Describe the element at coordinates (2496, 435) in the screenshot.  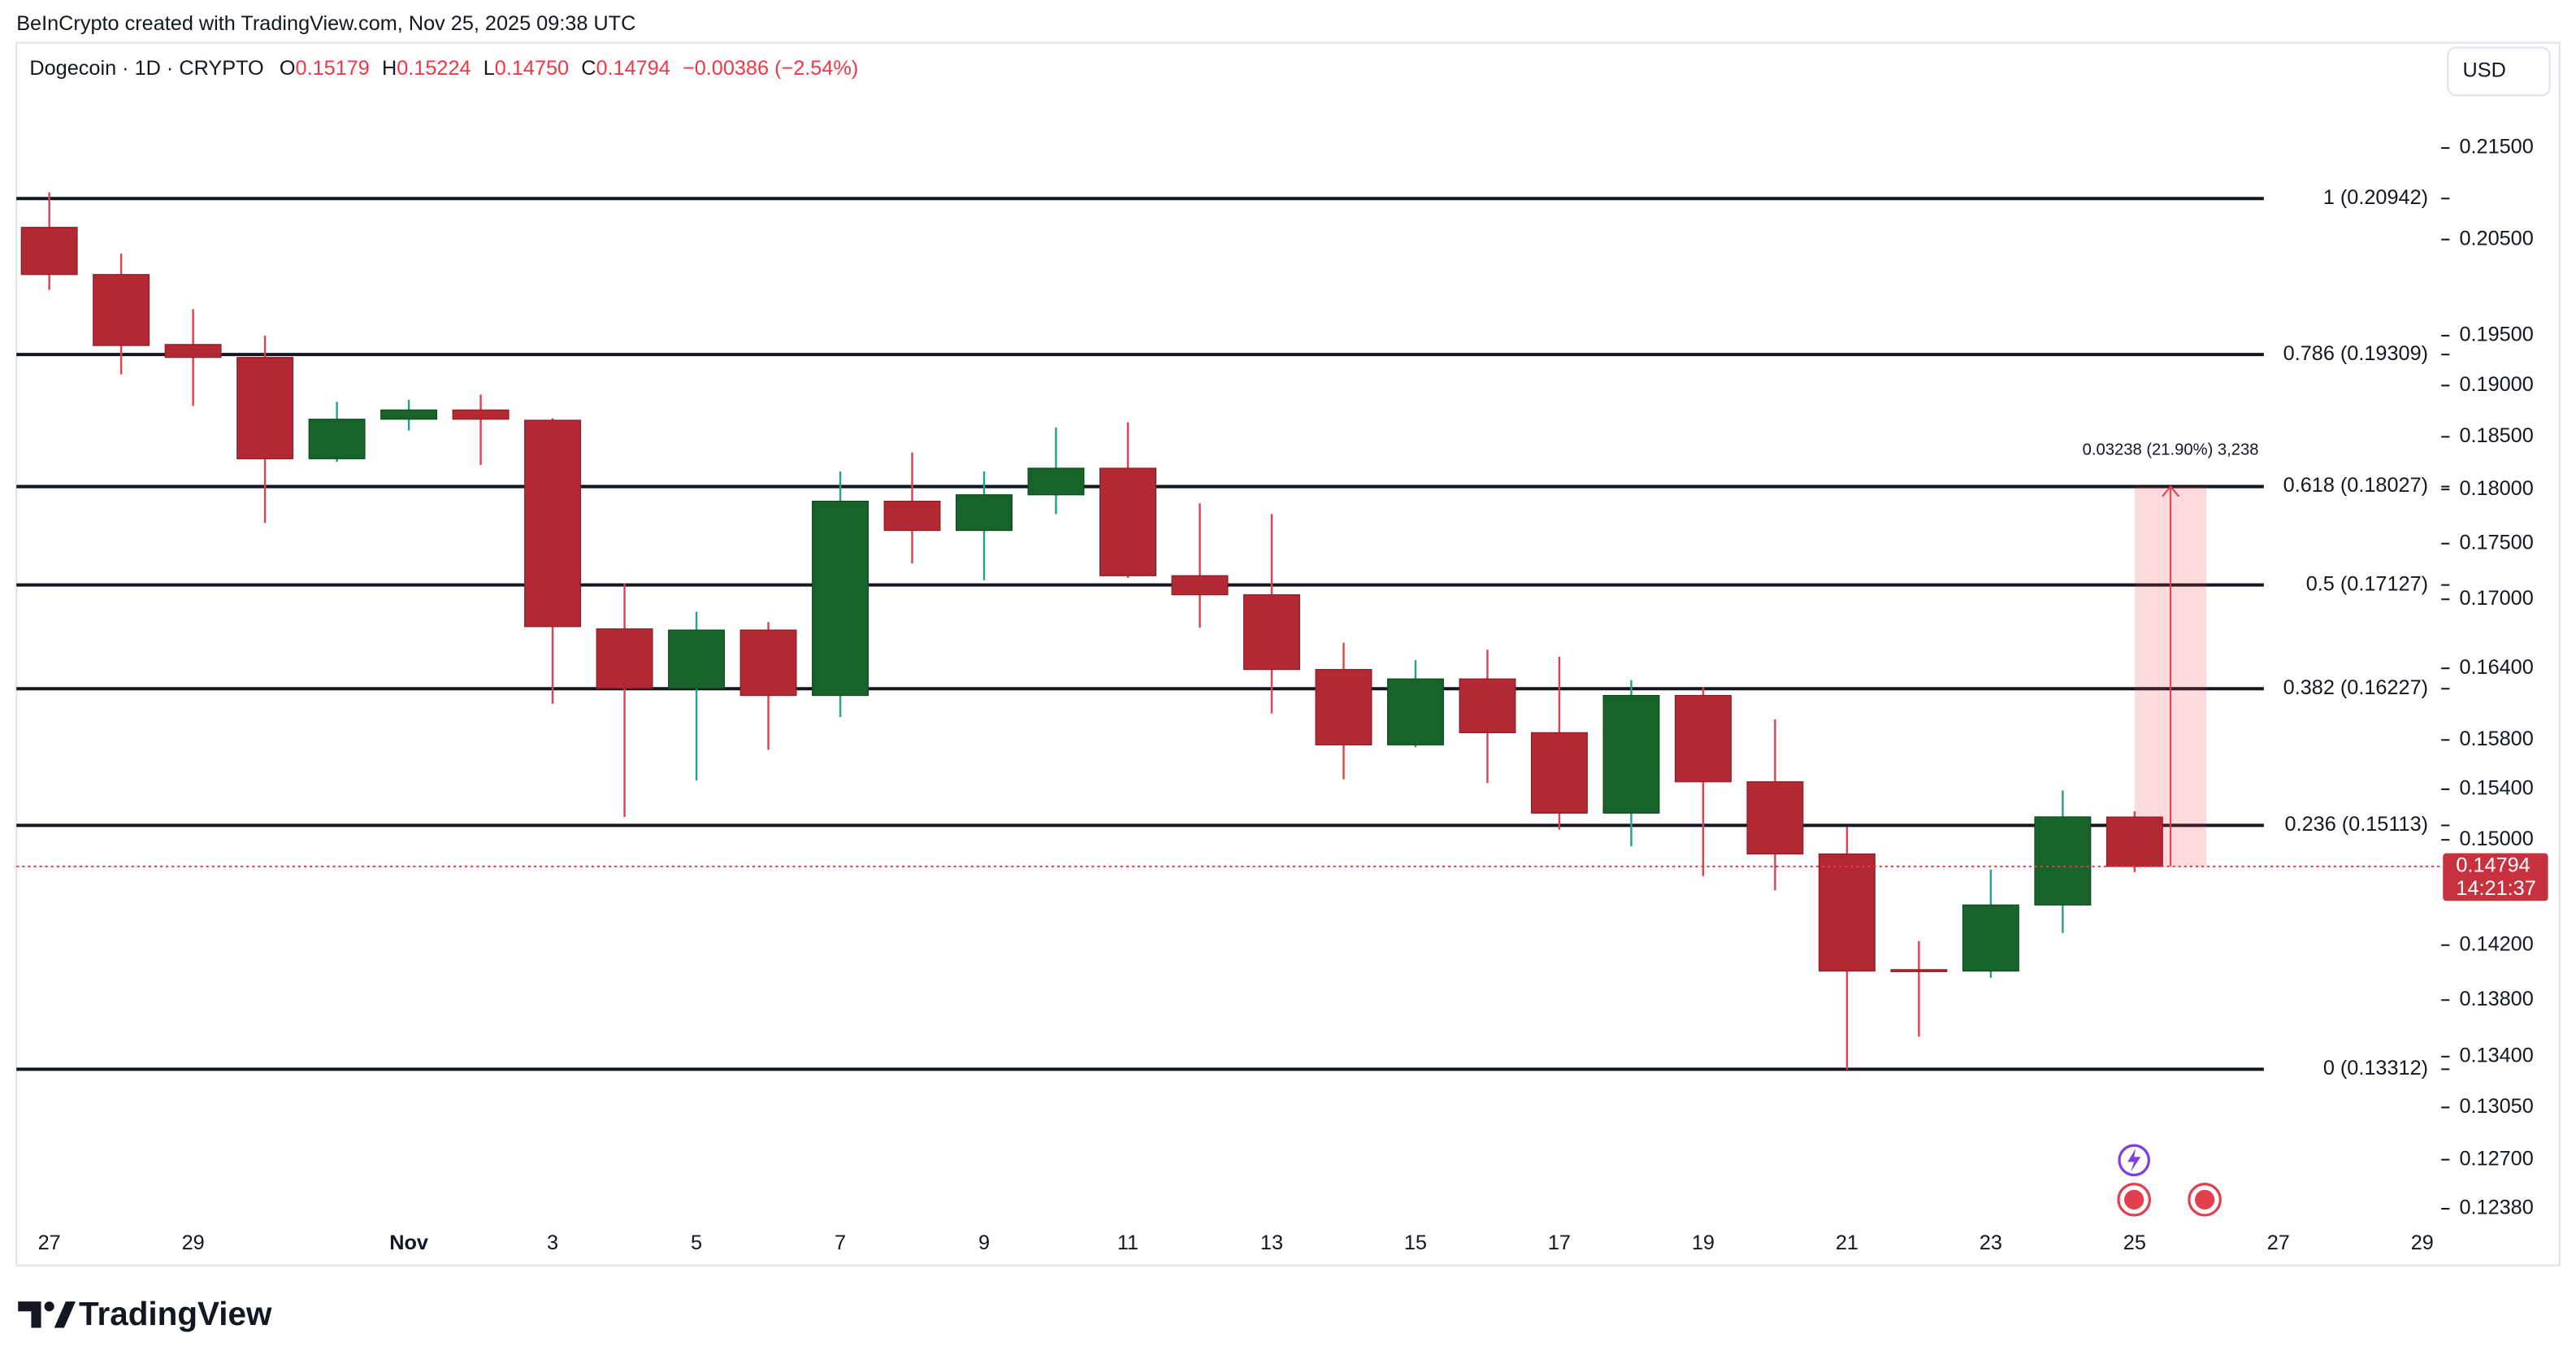
I see `y-tick-label: 0.18500` at that location.